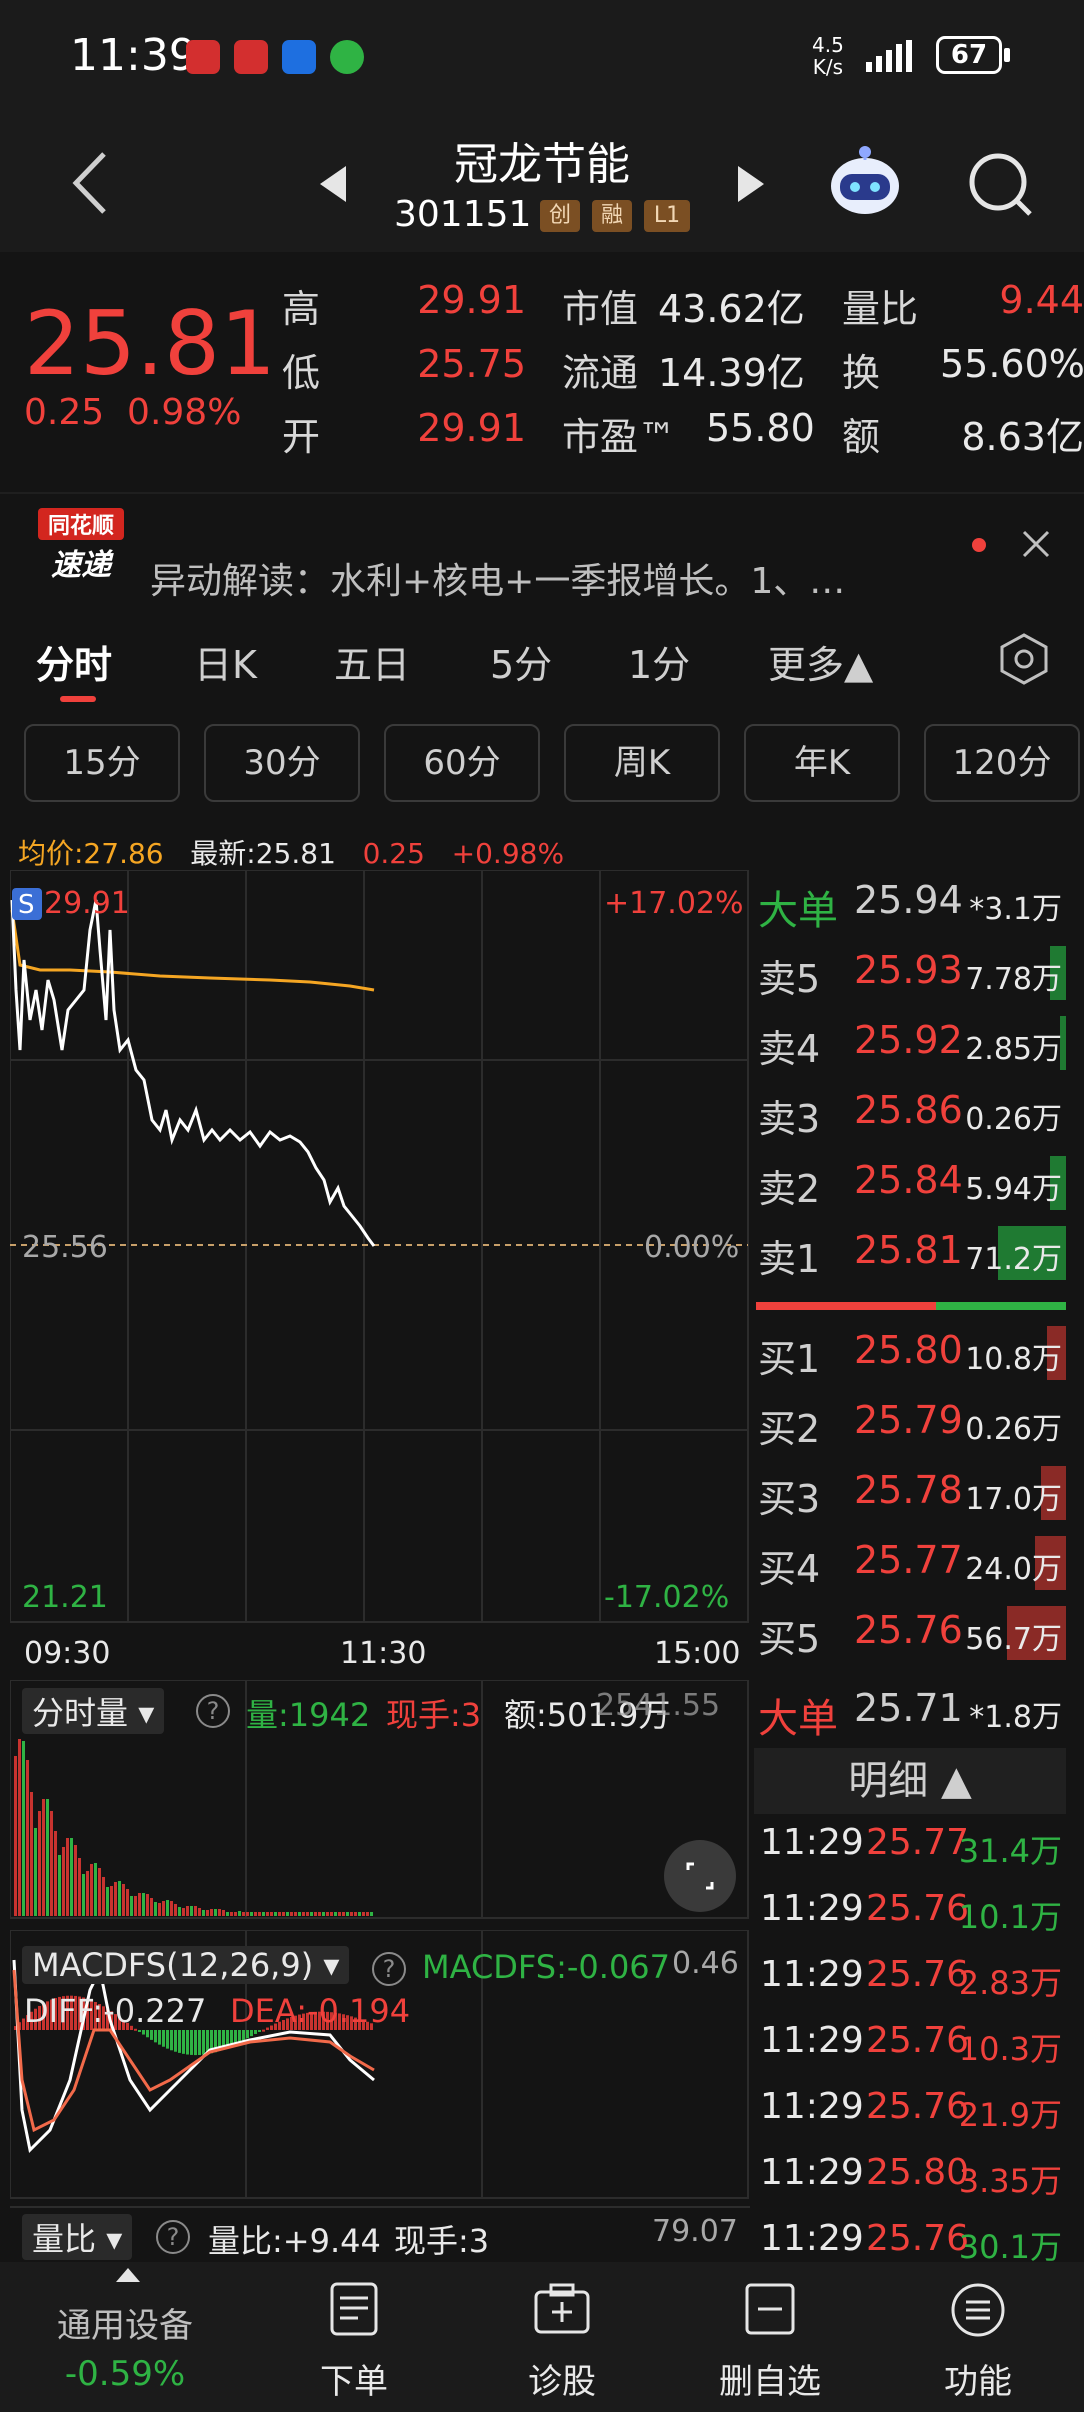 The width and height of the screenshot is (1084, 2412). What do you see at coordinates (282, 763) in the screenshot?
I see `period-30min: 30分` at bounding box center [282, 763].